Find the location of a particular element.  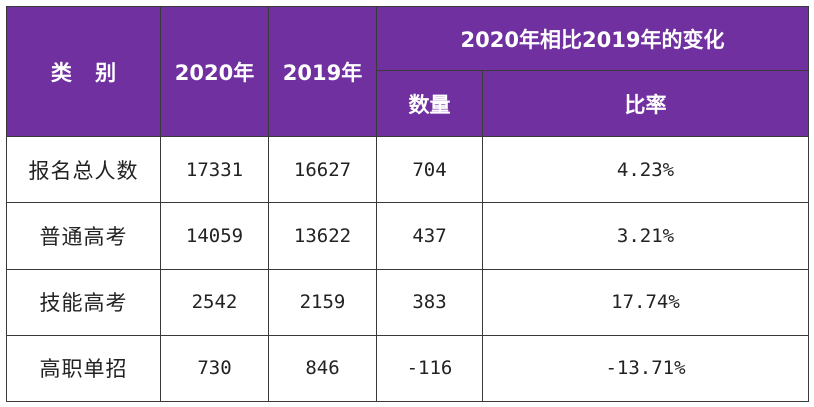

row-rate-cell: 3.21% is located at coordinates (645, 236).